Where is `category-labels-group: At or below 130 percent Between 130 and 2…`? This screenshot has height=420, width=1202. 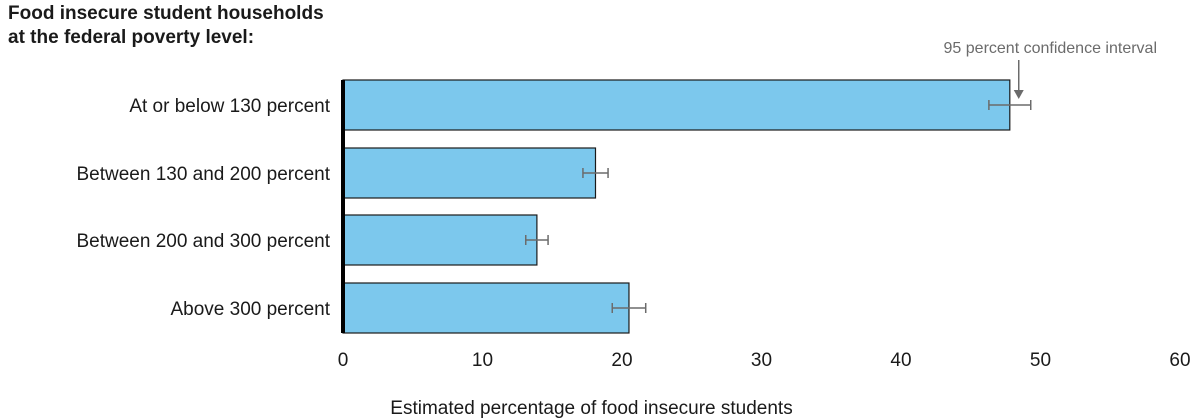 category-labels-group: At or below 130 percent Between 130 and 2… is located at coordinates (203, 208).